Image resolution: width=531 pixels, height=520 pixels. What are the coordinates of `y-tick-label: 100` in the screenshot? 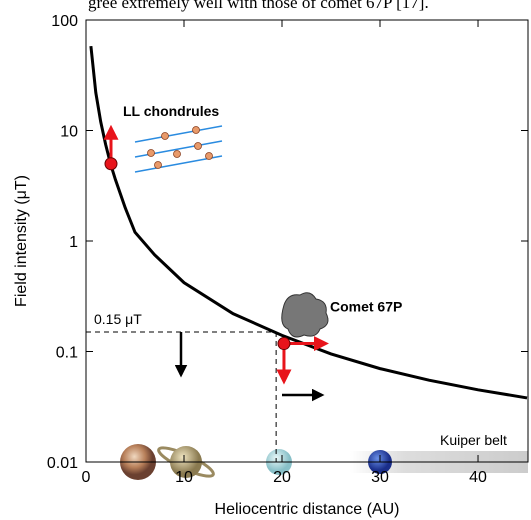 It's located at (64, 21).